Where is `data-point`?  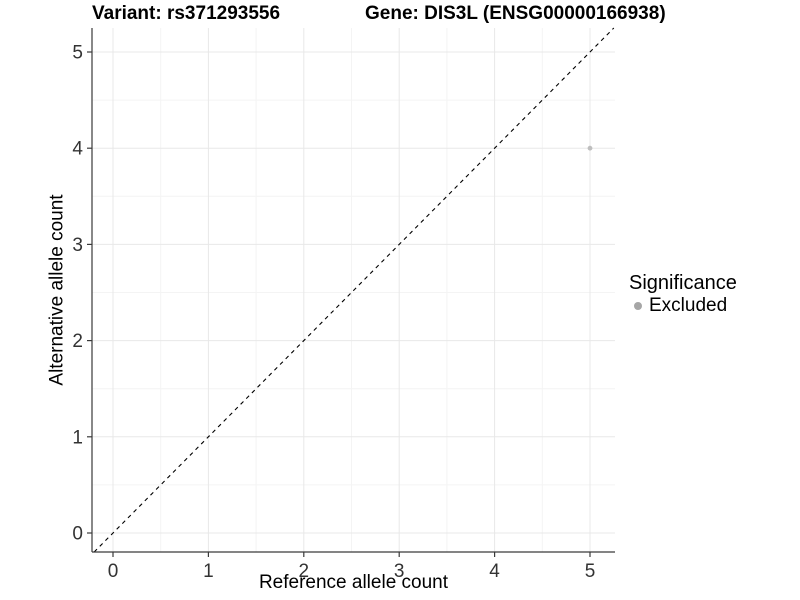 data-point is located at coordinates (590, 148).